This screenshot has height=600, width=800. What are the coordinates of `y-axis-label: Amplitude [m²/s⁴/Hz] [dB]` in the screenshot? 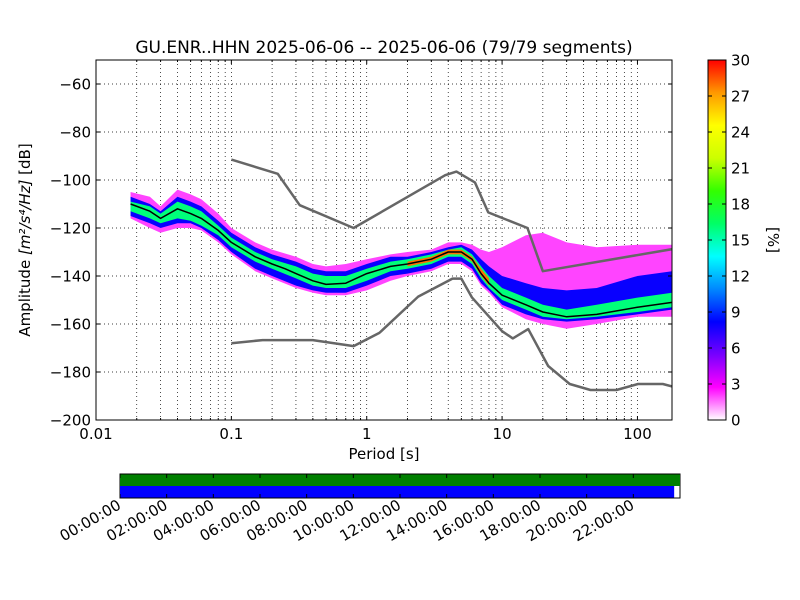 It's located at (25, 239).